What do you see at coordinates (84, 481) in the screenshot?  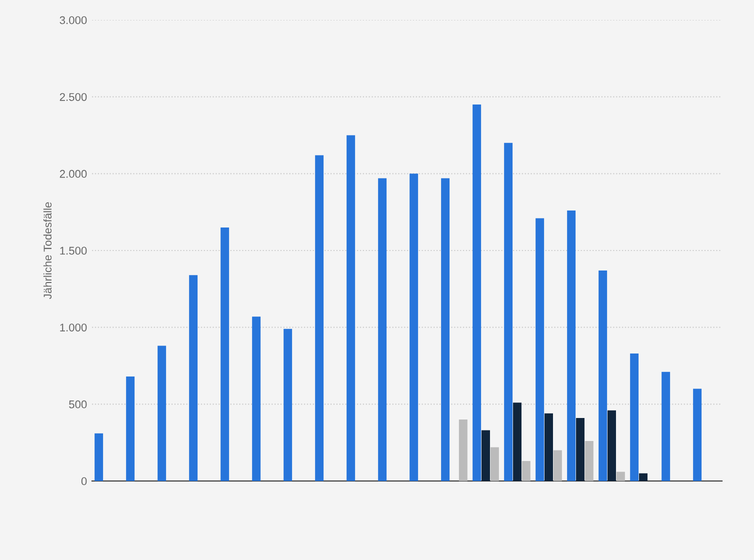 I see `y-tick-label: 0` at bounding box center [84, 481].